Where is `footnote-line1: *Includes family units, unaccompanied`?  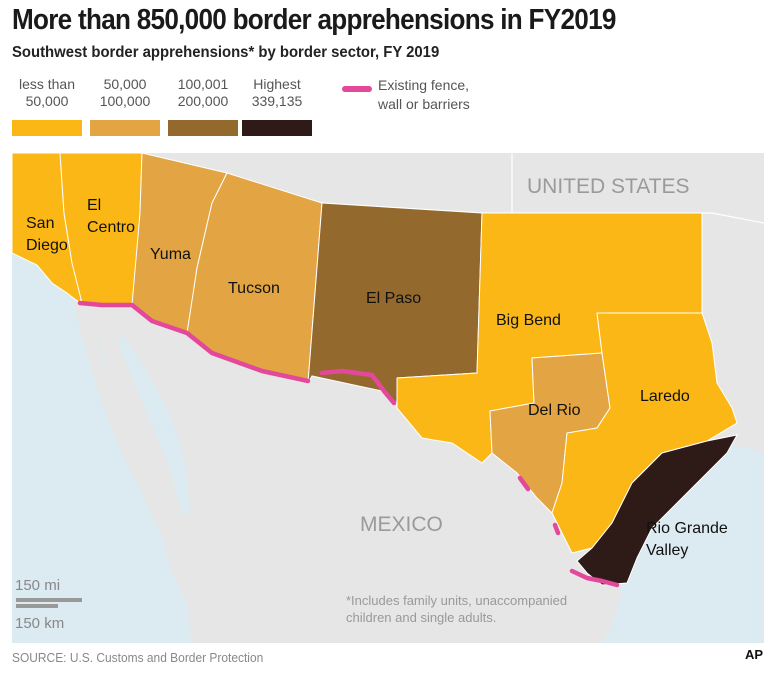
footnote-line1: *Includes family units, unaccompanied is located at coordinates (456, 600).